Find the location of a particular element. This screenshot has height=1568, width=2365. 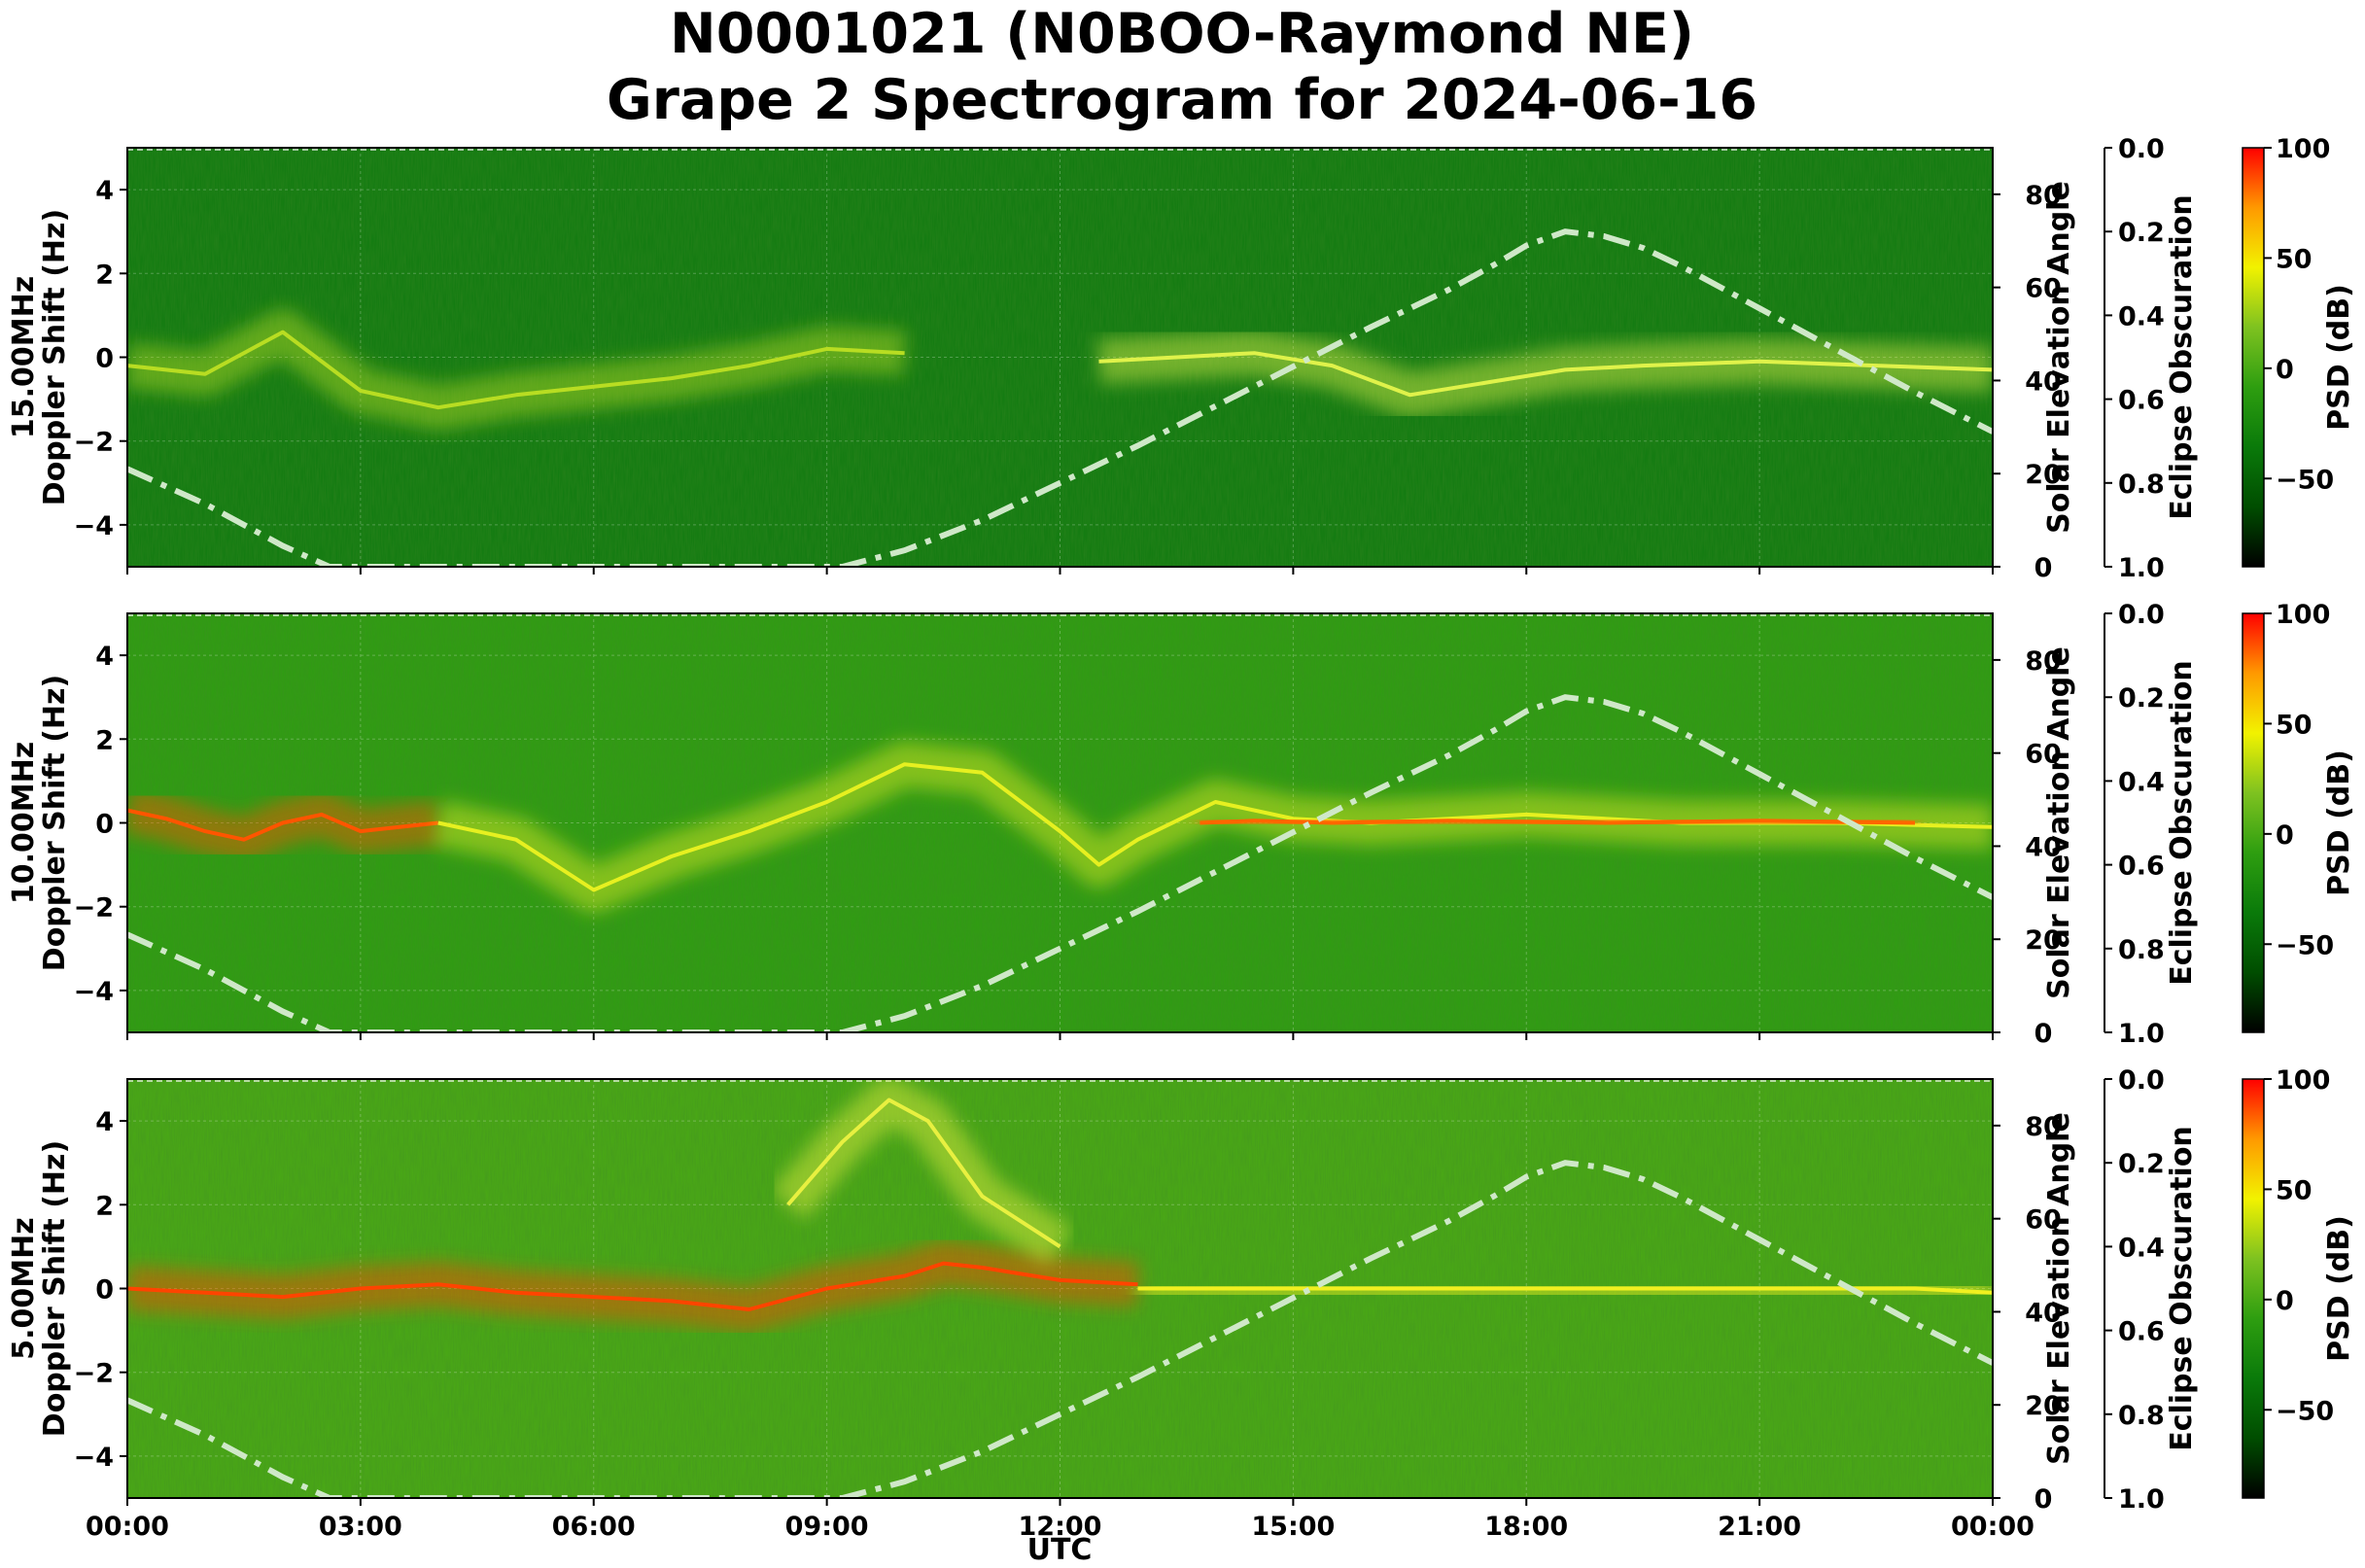

x-tick-label: 21:00 is located at coordinates (1759, 1527).